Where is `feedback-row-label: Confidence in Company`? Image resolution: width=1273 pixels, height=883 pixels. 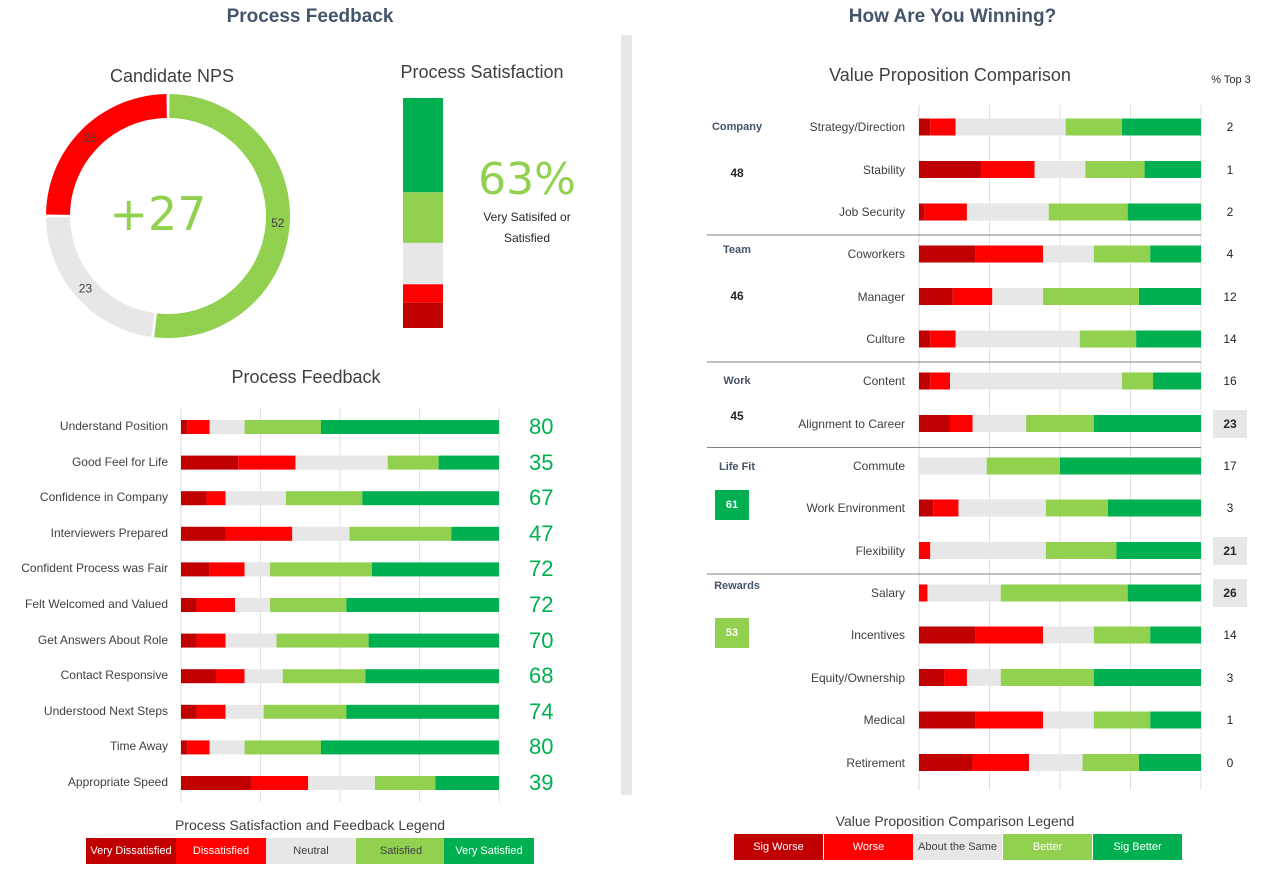 feedback-row-label: Confidence in Company is located at coordinates (103, 497).